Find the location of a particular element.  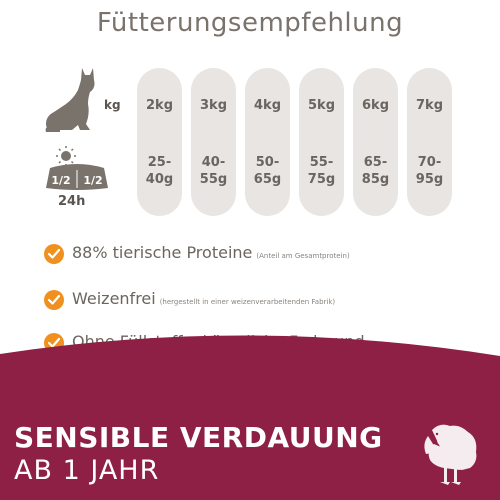

feeding-weight: 6kg is located at coordinates (375, 105).